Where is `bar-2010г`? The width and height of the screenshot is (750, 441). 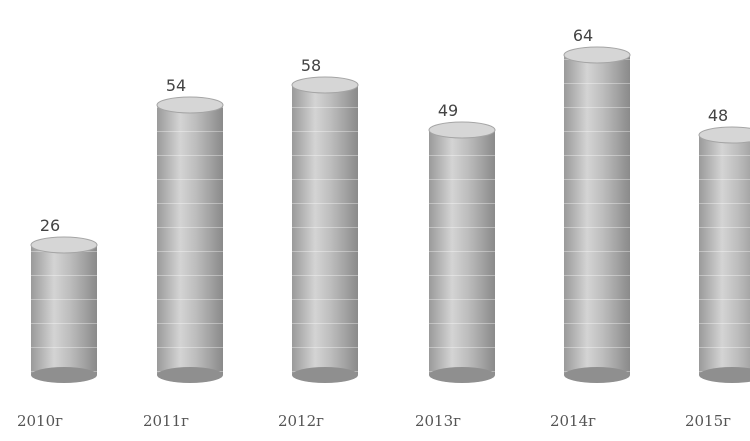
bar-2010г is located at coordinates (64, 309).